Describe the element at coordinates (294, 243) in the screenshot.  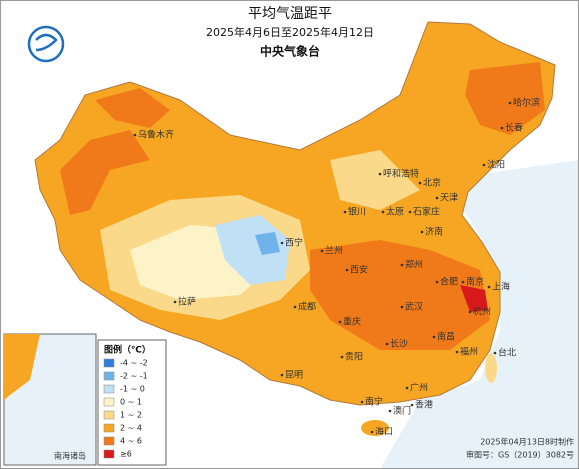
I see `city-label: 西宁` at that location.